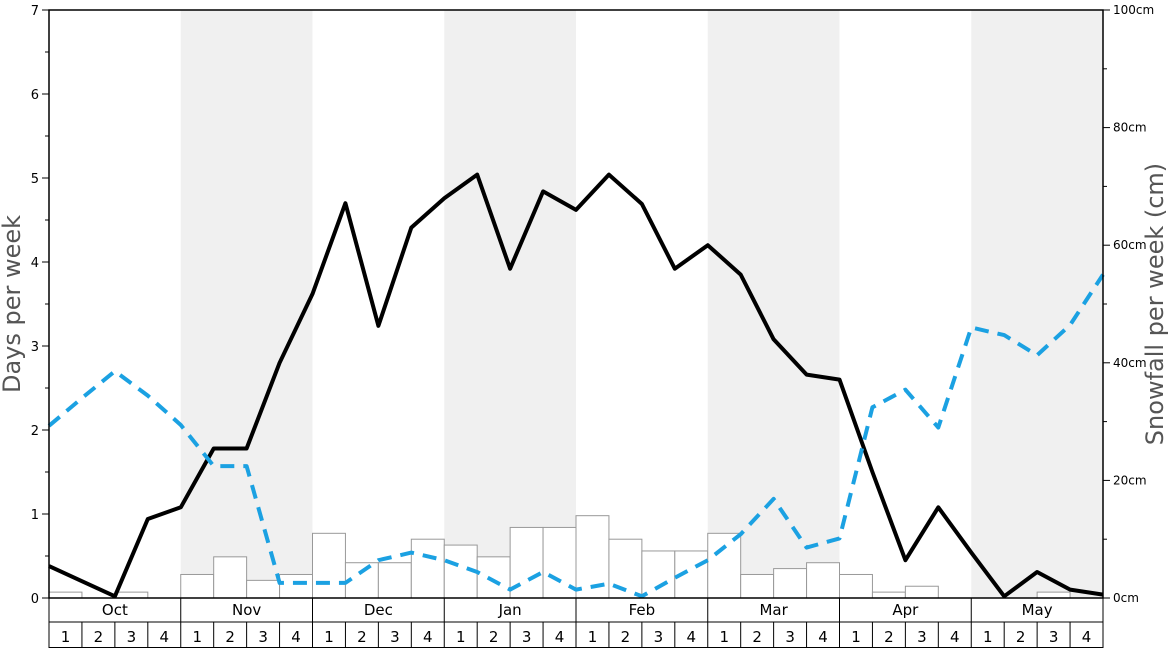 The width and height of the screenshot is (1168, 648). What do you see at coordinates (510, 610) in the screenshot?
I see `month-label-jan: Jan` at bounding box center [510, 610].